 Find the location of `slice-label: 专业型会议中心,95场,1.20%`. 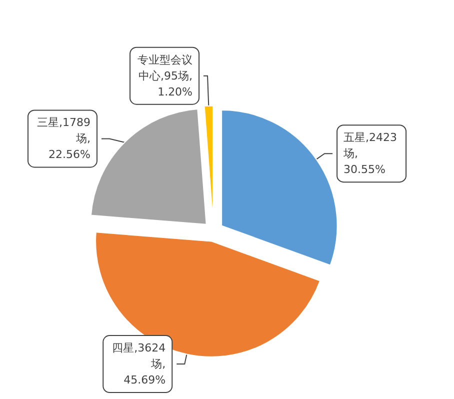

slice-label: 专业型会议中心,95场,1.20% is located at coordinates (165, 75).